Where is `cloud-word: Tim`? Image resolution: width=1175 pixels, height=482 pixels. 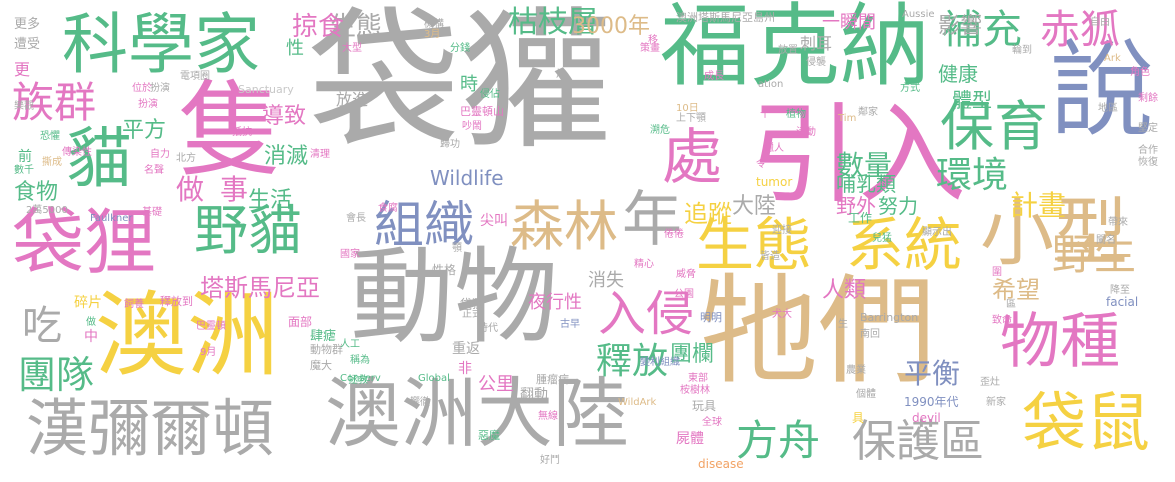 cloud-word: Tim is located at coordinates (847, 118).